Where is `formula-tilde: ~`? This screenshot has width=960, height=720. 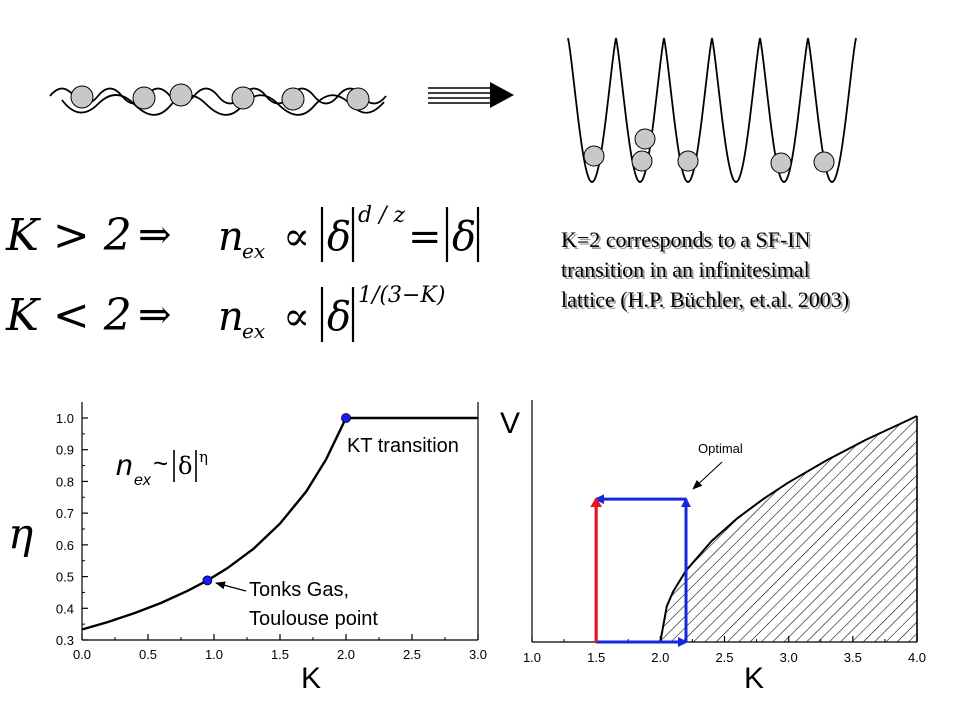 formula-tilde: ~ is located at coordinates (160, 463).